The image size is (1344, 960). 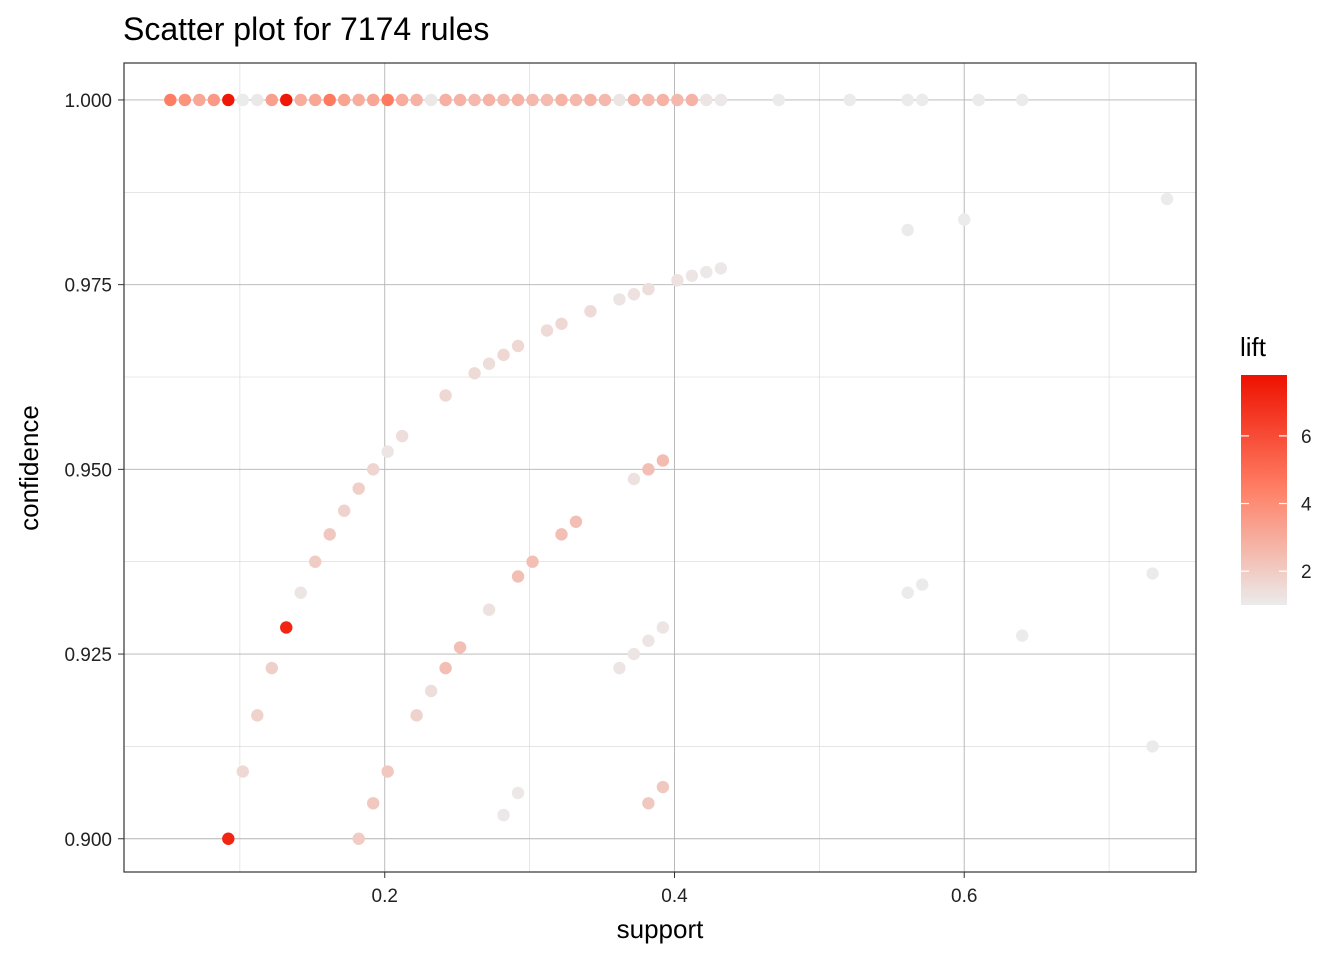 I want to click on legend-tick-label: 4, so click(x=1306, y=505).